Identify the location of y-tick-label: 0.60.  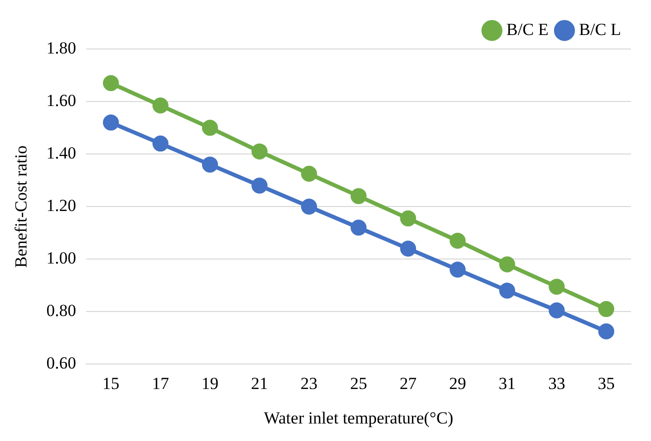
(61, 363).